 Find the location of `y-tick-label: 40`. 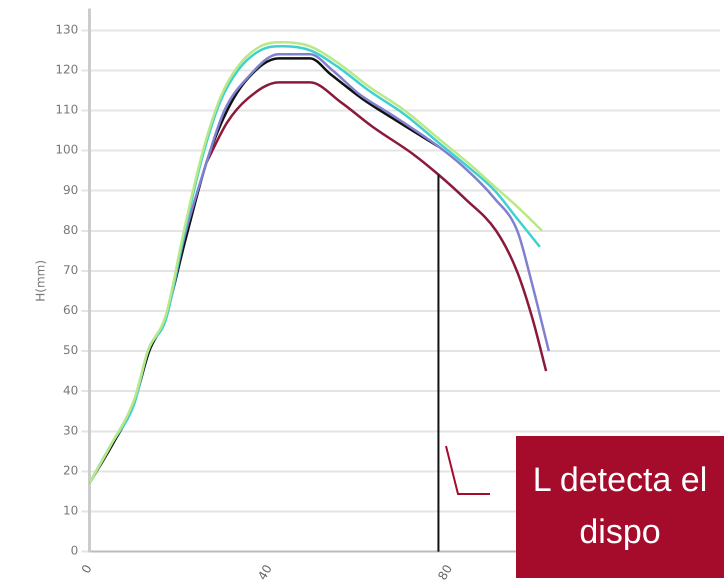

y-tick-label: 40 is located at coordinates (70, 390).